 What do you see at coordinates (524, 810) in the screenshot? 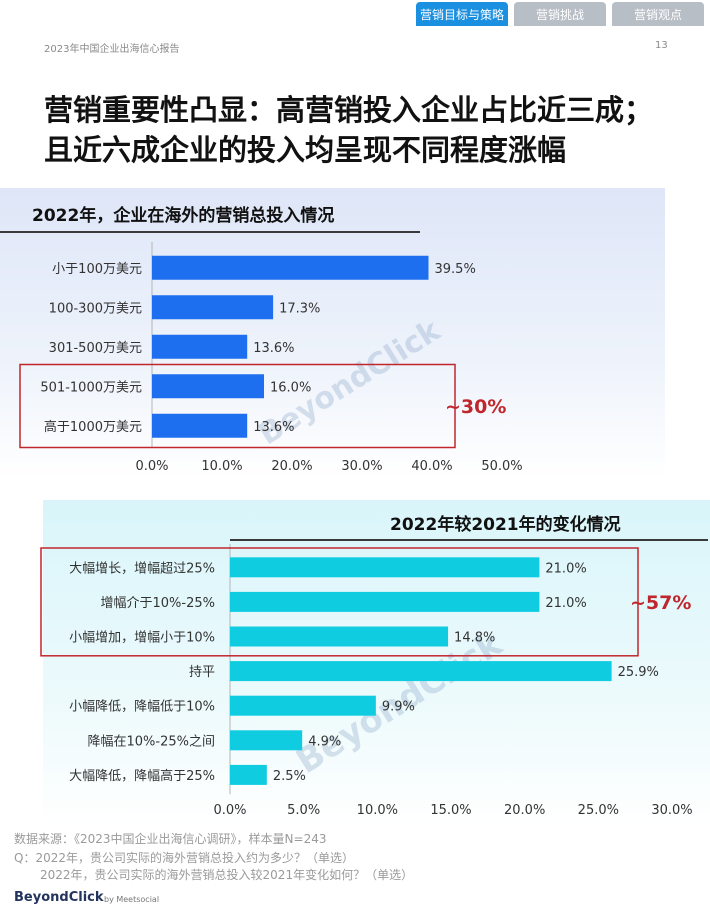
I see `chart-2-tick-label: 20.0%` at bounding box center [524, 810].